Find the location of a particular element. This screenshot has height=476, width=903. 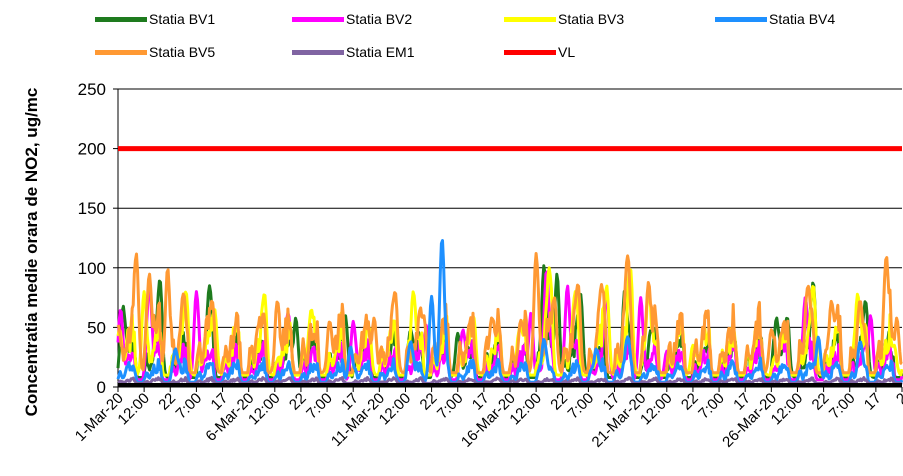

legend-label-bv4: Statia BV4 is located at coordinates (802, 19).